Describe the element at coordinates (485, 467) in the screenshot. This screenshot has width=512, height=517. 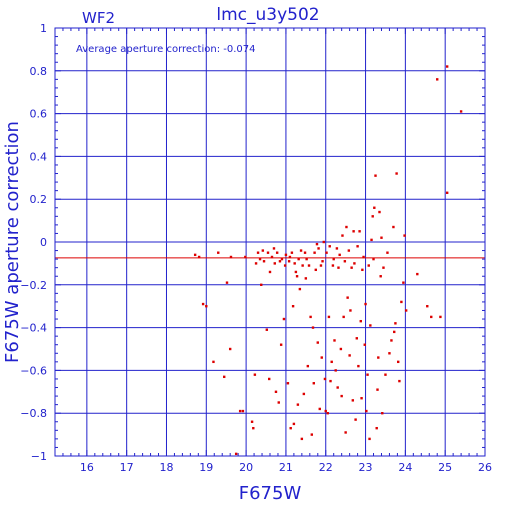
I see `x-tick-label: 26` at that location.